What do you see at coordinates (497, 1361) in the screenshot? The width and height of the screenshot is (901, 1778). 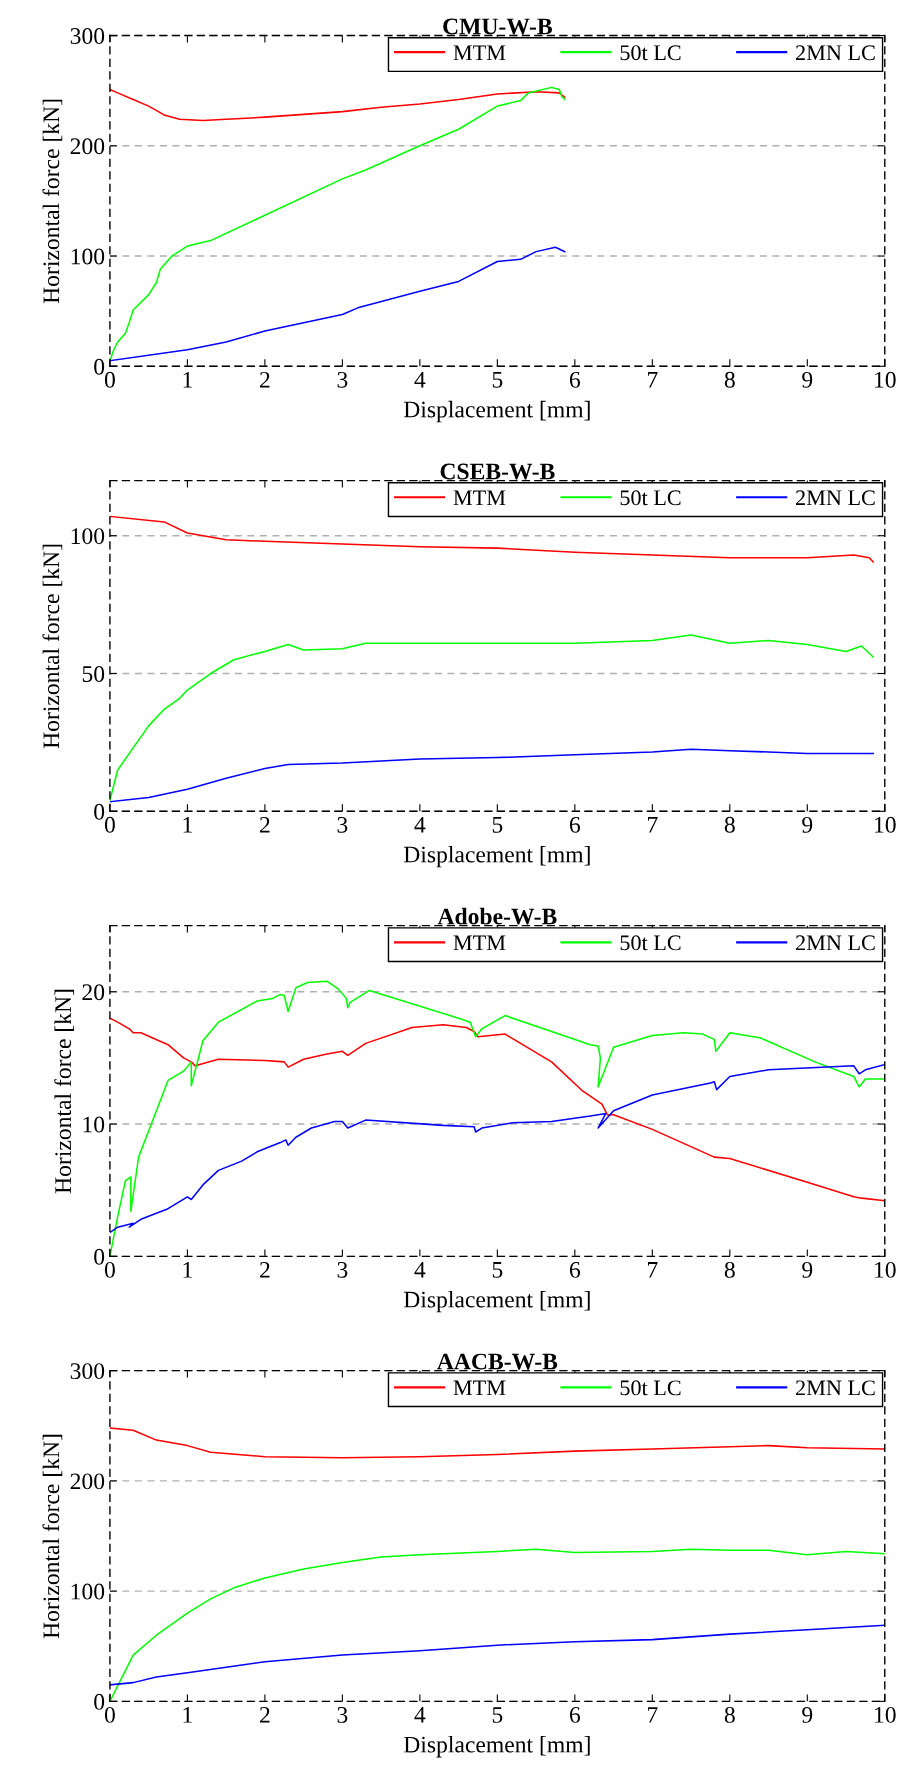 I see `chart-title: AACB-W-B` at bounding box center [497, 1361].